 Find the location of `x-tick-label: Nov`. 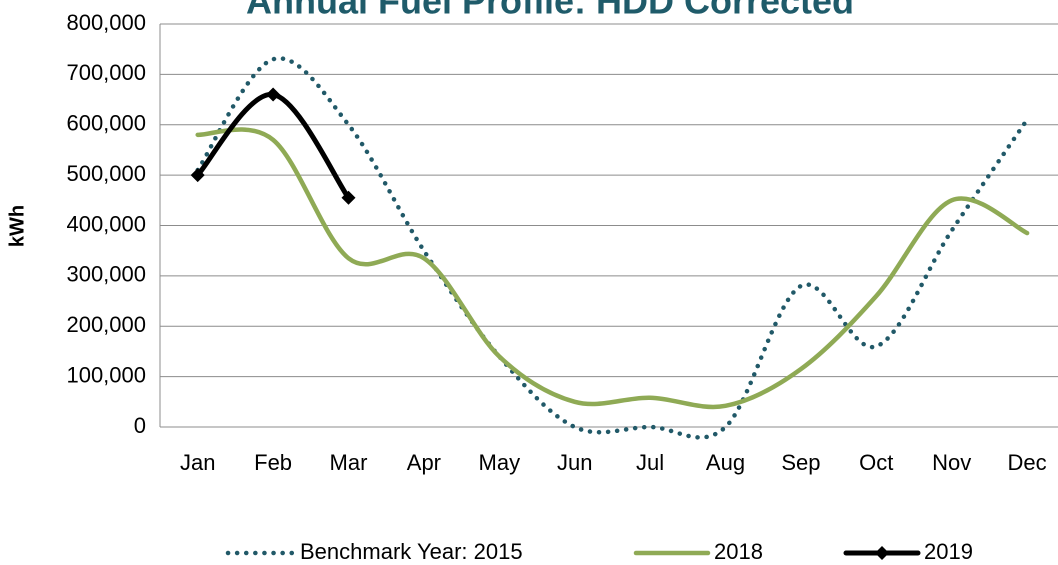

x-tick-label: Nov is located at coordinates (951, 462).